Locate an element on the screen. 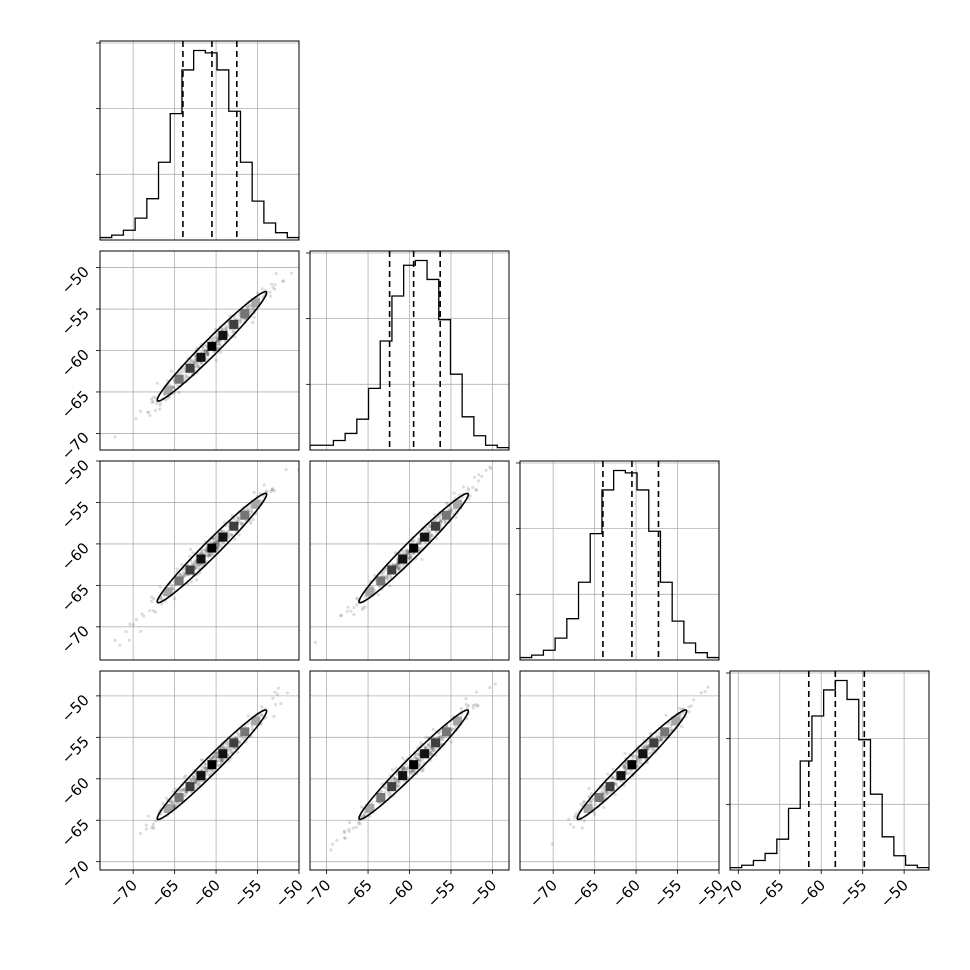 Image resolution: width=970 pixels, height=970 pixels. x-tick-label: −55 is located at coordinates (667, 893).